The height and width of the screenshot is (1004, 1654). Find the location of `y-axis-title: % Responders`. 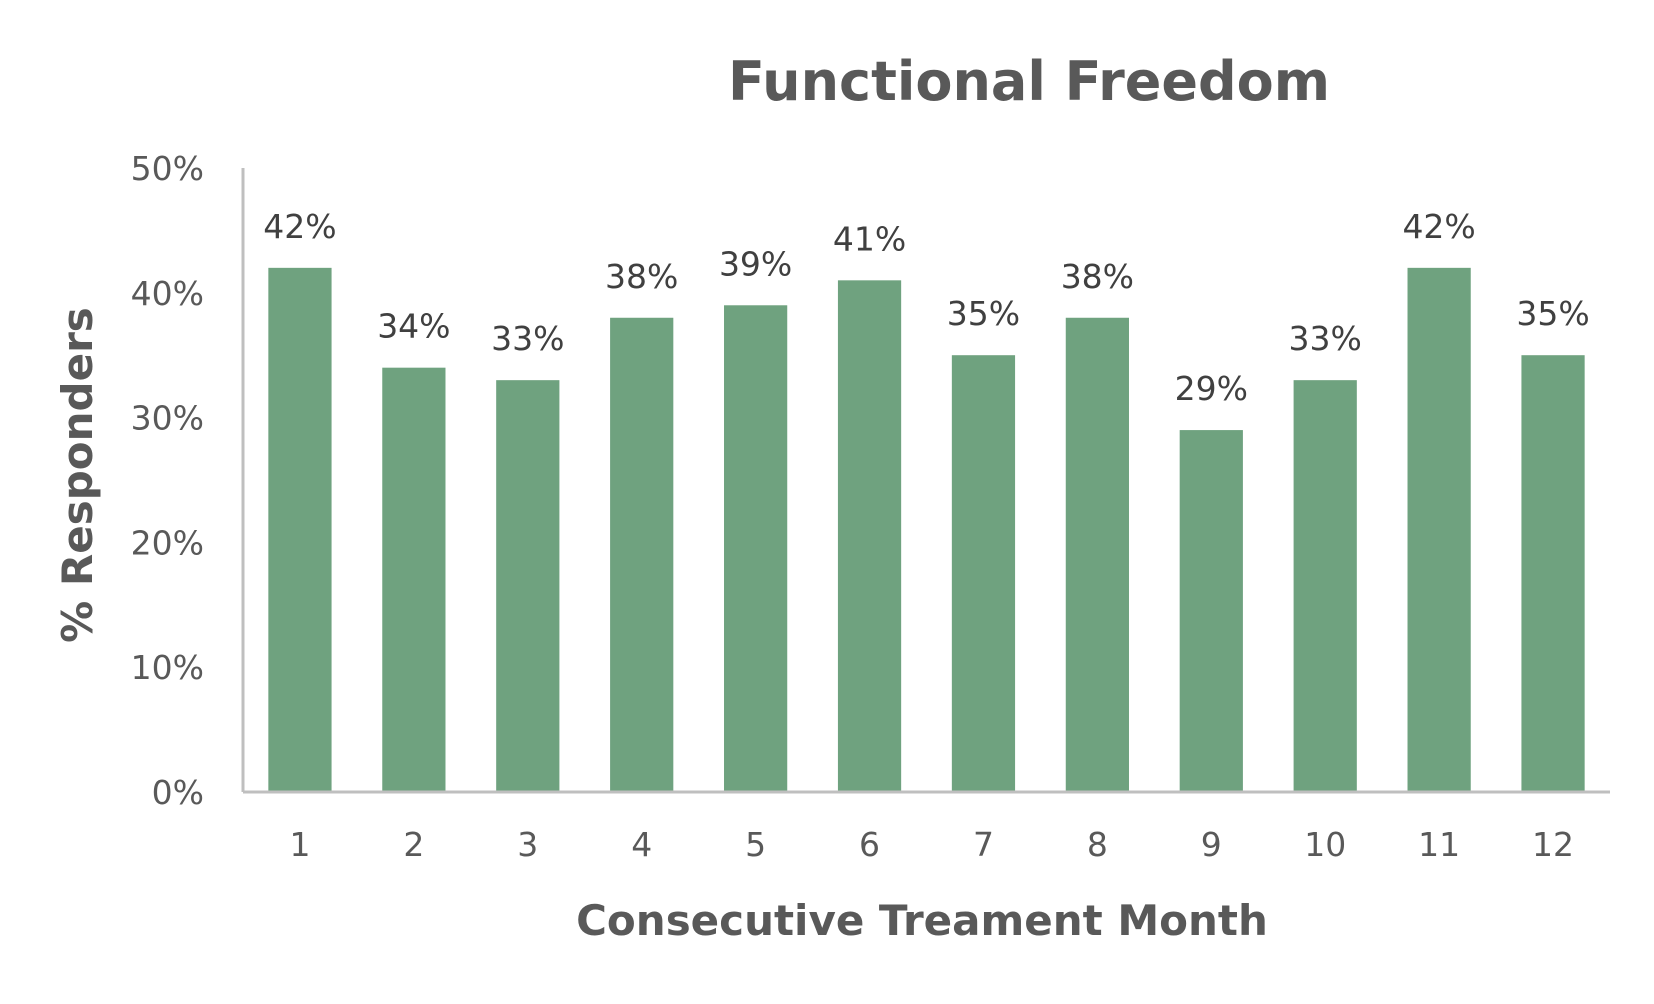

y-axis-title: % Responders is located at coordinates (77, 475).